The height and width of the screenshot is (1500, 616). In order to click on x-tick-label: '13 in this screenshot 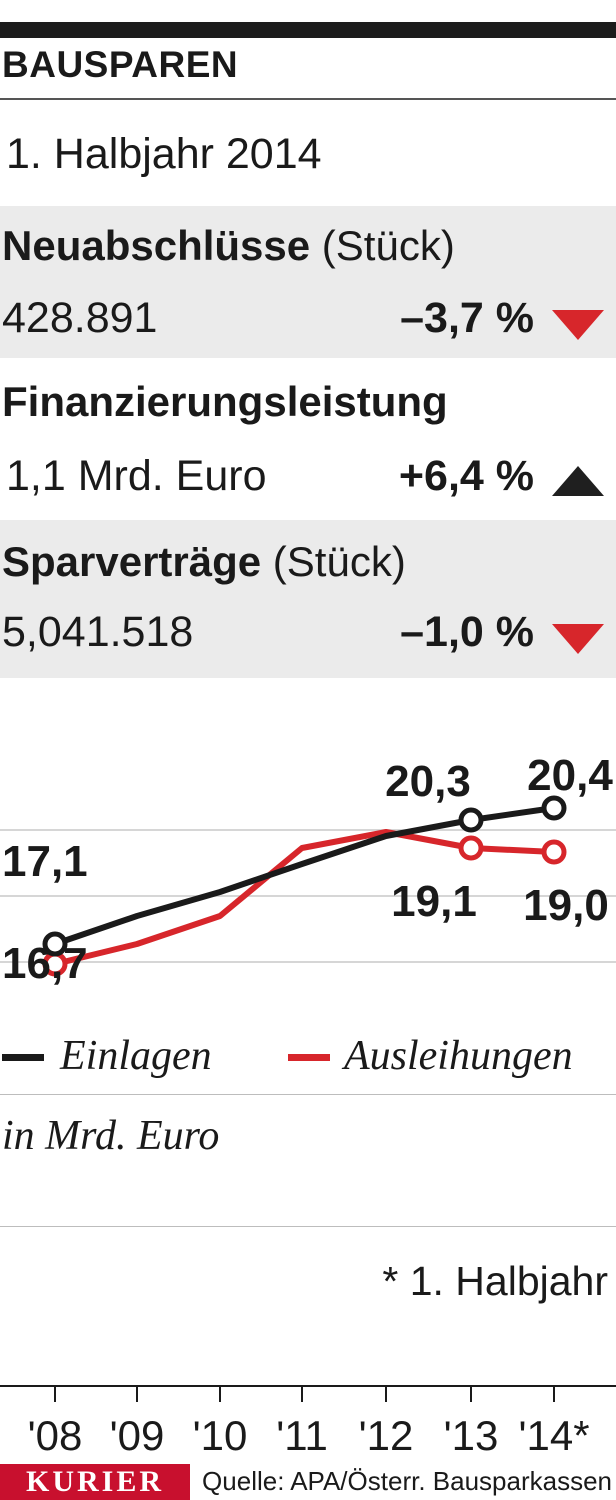, I will do `click(471, 1435)`.